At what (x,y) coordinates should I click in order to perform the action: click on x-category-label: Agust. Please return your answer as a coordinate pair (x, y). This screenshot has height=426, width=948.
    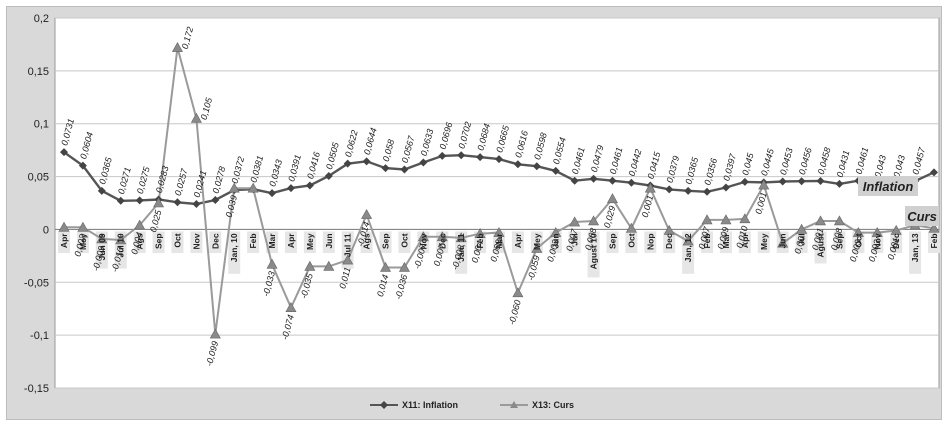
    Looking at the image, I should click on (821, 245).